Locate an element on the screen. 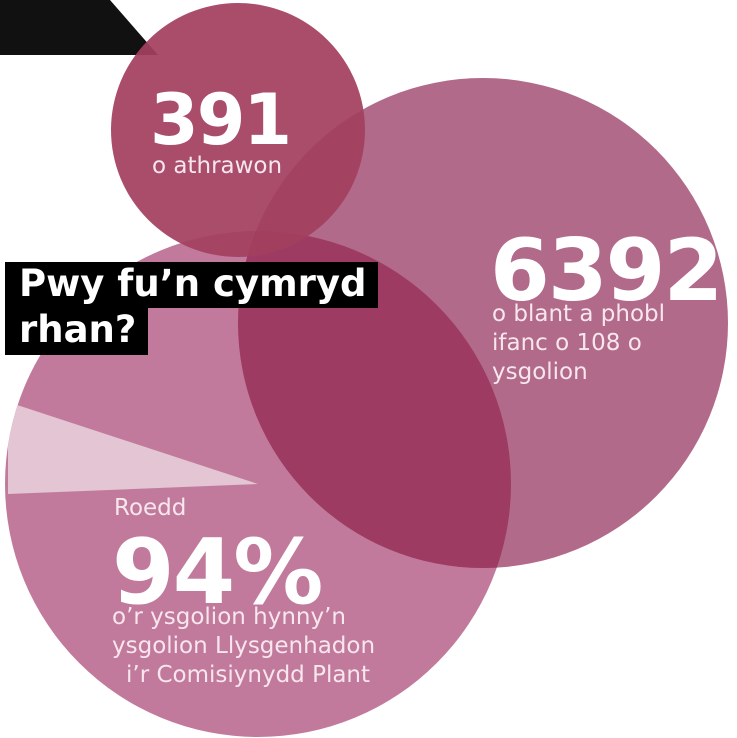 This screenshot has height=738, width=737. schools-label-line-2: ysgolion Llysgenhadon is located at coordinates (272, 646).